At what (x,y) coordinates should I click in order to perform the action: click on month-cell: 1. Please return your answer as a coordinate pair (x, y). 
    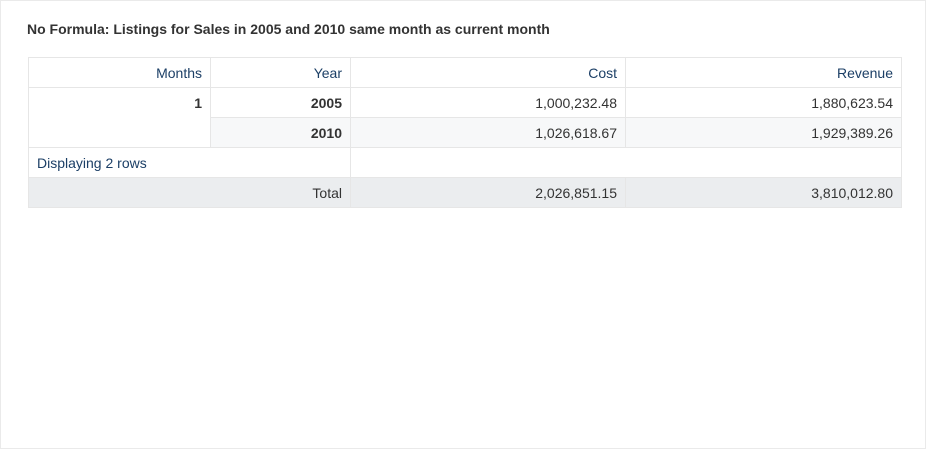
    Looking at the image, I should click on (119, 117).